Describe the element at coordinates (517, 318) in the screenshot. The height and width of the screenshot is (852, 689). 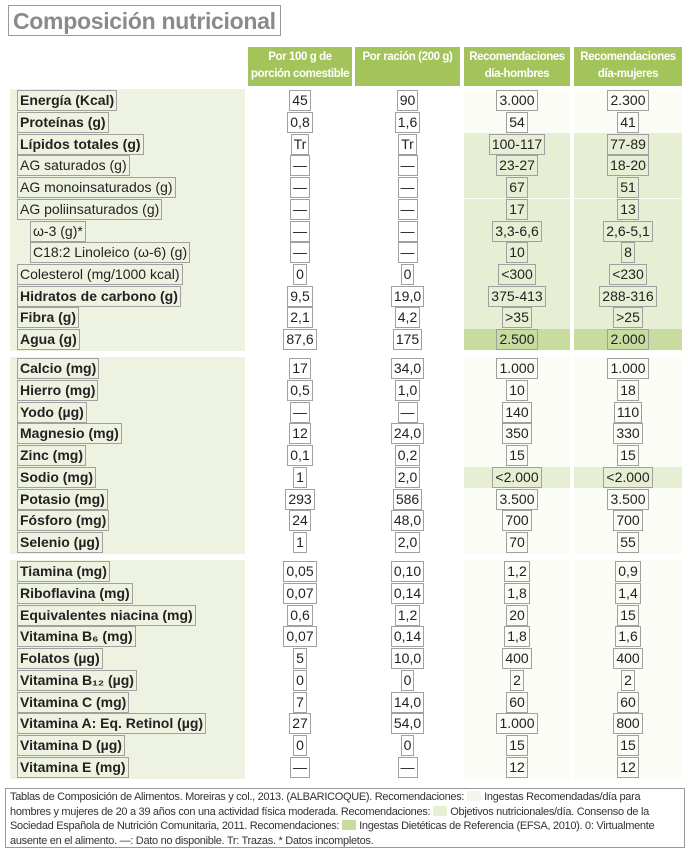
I see `cell-rec-men: >35` at that location.